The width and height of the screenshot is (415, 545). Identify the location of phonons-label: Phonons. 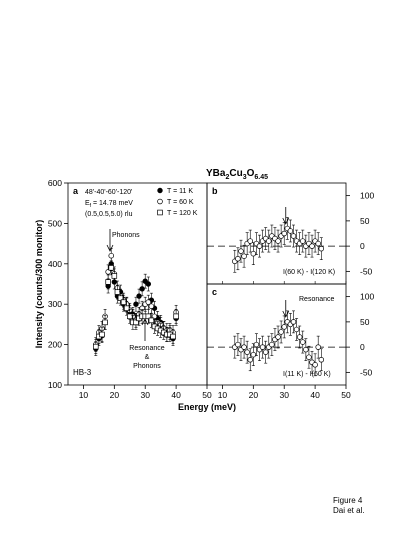
(126, 235).